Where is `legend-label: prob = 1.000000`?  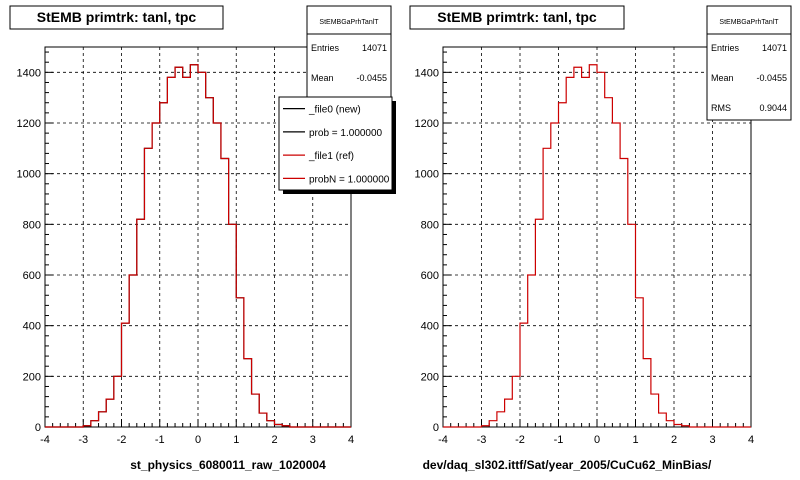 legend-label: prob = 1.000000 is located at coordinates (346, 133).